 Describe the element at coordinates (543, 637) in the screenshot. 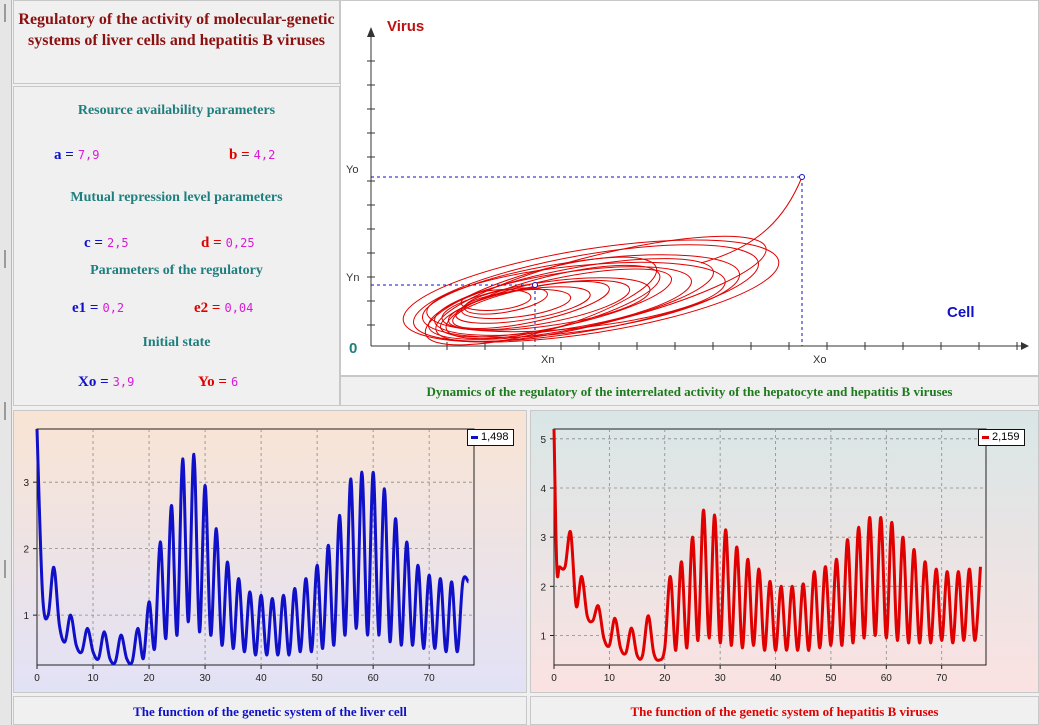

I see `virus-y-tick-label: 1` at that location.